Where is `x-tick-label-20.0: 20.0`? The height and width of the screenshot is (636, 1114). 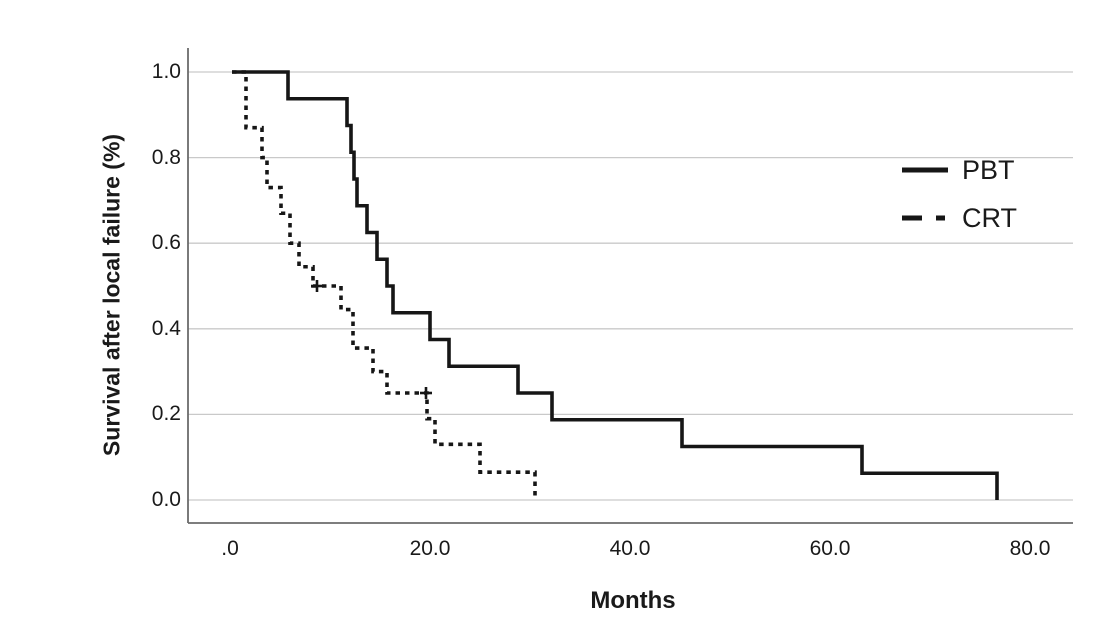
x-tick-label-20.0: 20.0 is located at coordinates (430, 548).